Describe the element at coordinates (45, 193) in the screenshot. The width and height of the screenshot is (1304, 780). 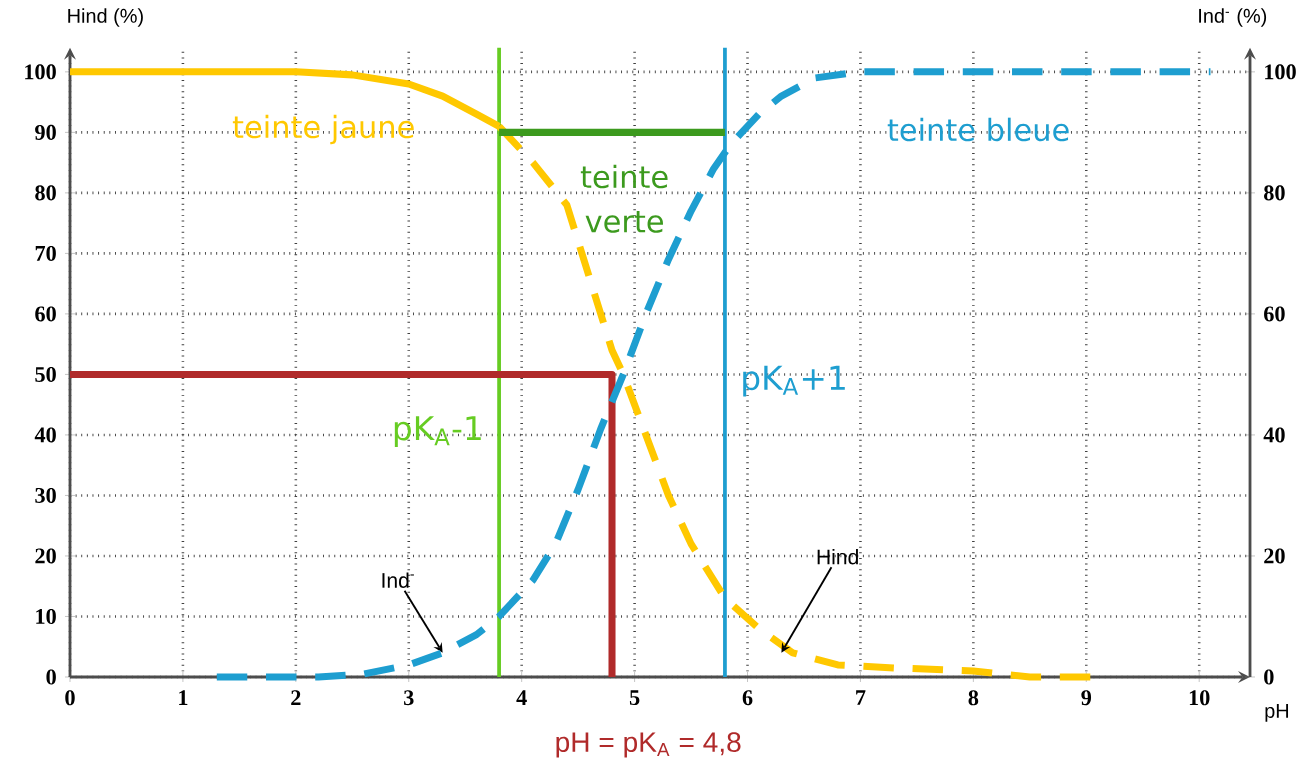
I see `y-tick-label: 80` at that location.